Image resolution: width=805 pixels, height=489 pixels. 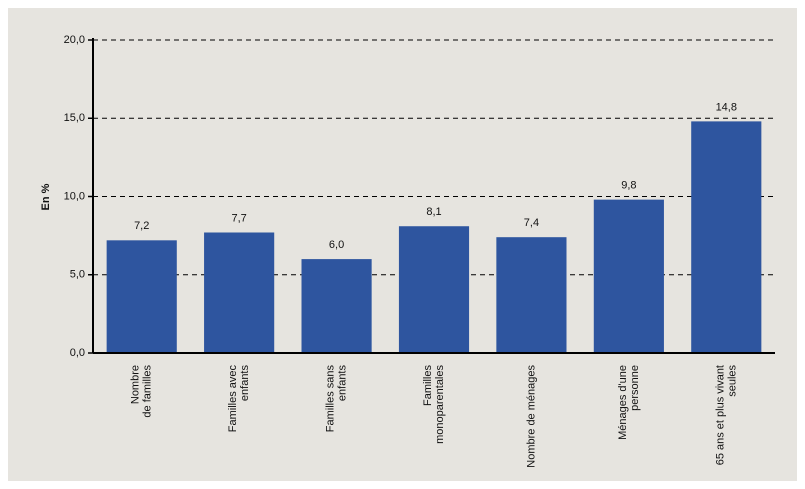 What do you see at coordinates (336, 245) in the screenshot?
I see `value-label: 6,0` at bounding box center [336, 245].